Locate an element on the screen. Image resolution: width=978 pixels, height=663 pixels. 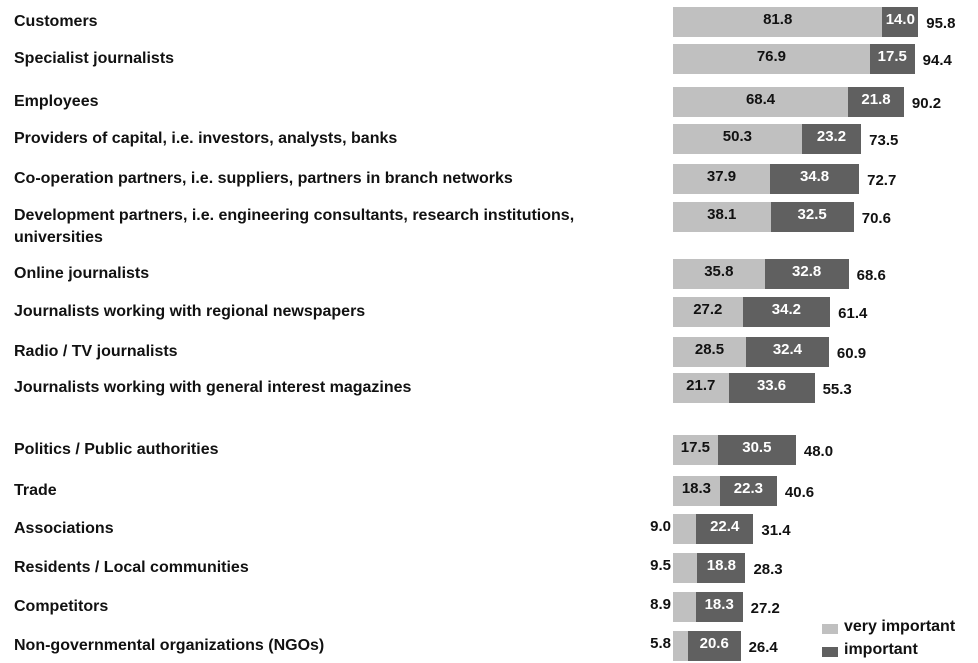
value-label: 28.5 is located at coordinates (709, 349).